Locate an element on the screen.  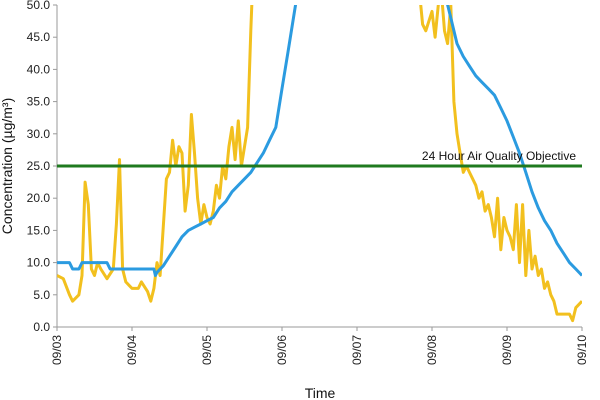
y-tick-label: 50.0 is located at coordinates (39, 6).